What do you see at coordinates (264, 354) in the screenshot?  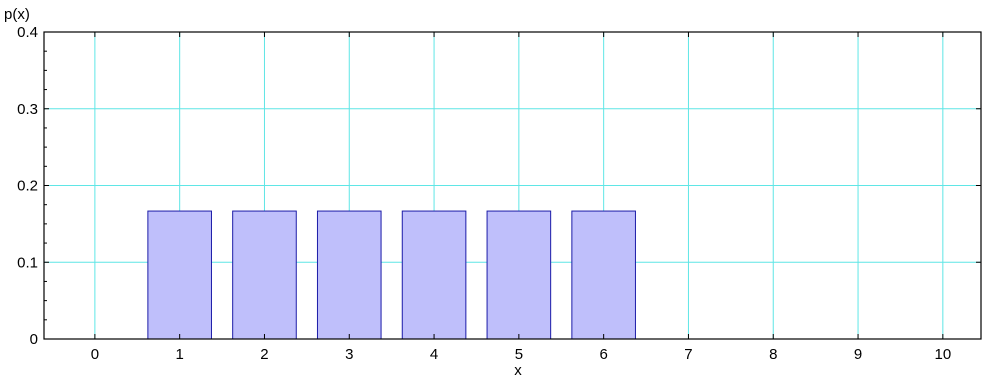 I see `x-tick-label: 2` at bounding box center [264, 354].